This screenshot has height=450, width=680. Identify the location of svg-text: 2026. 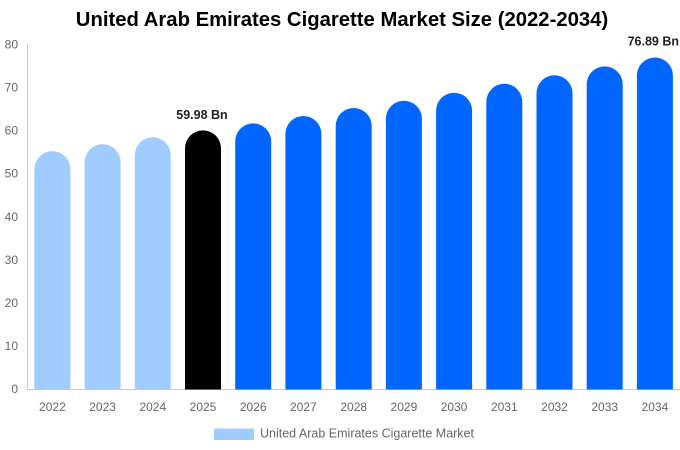
(253, 407).